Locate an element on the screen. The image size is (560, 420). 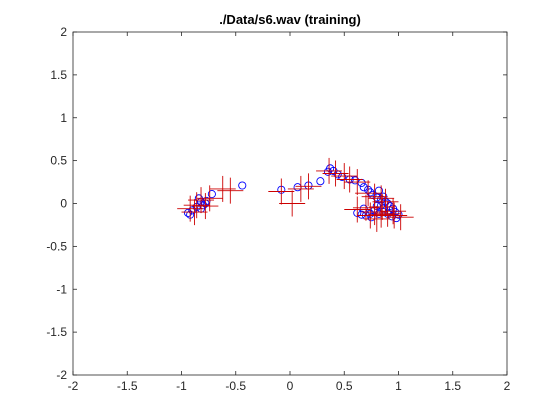
x-tick-label: 1.5 is located at coordinates (452, 386).